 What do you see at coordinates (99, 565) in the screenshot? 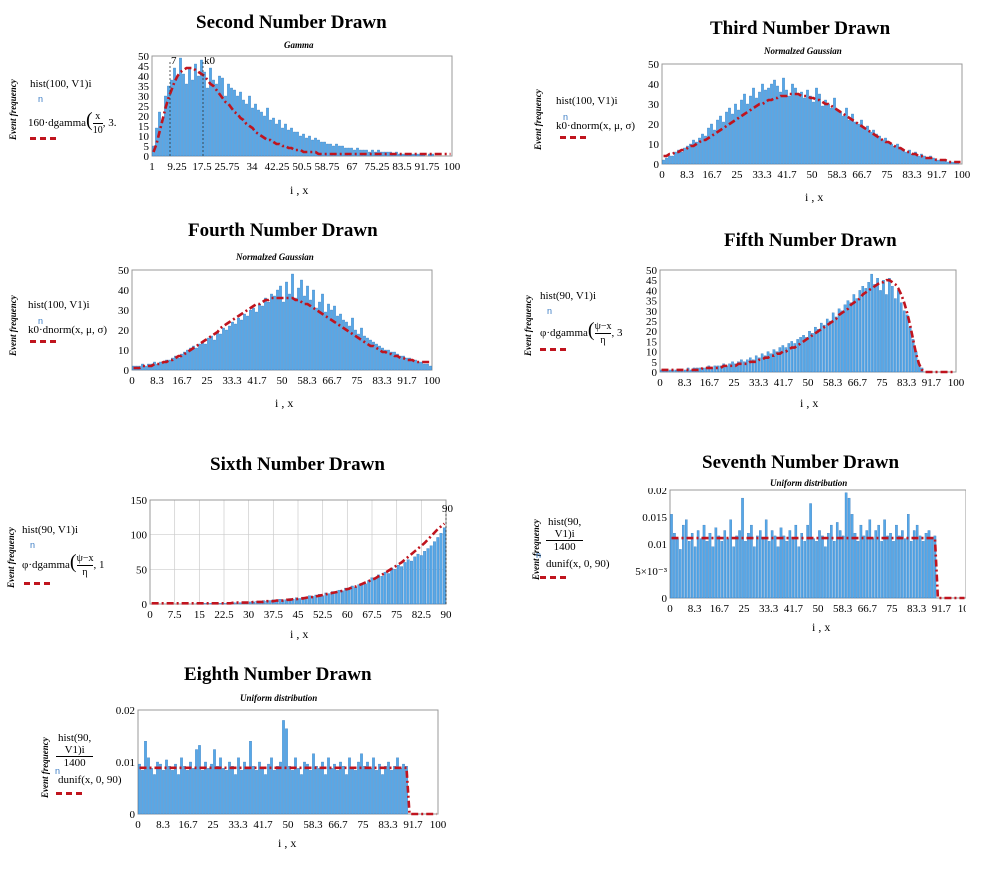
I see `legend-curve-suffix: , 1` at bounding box center [99, 565].